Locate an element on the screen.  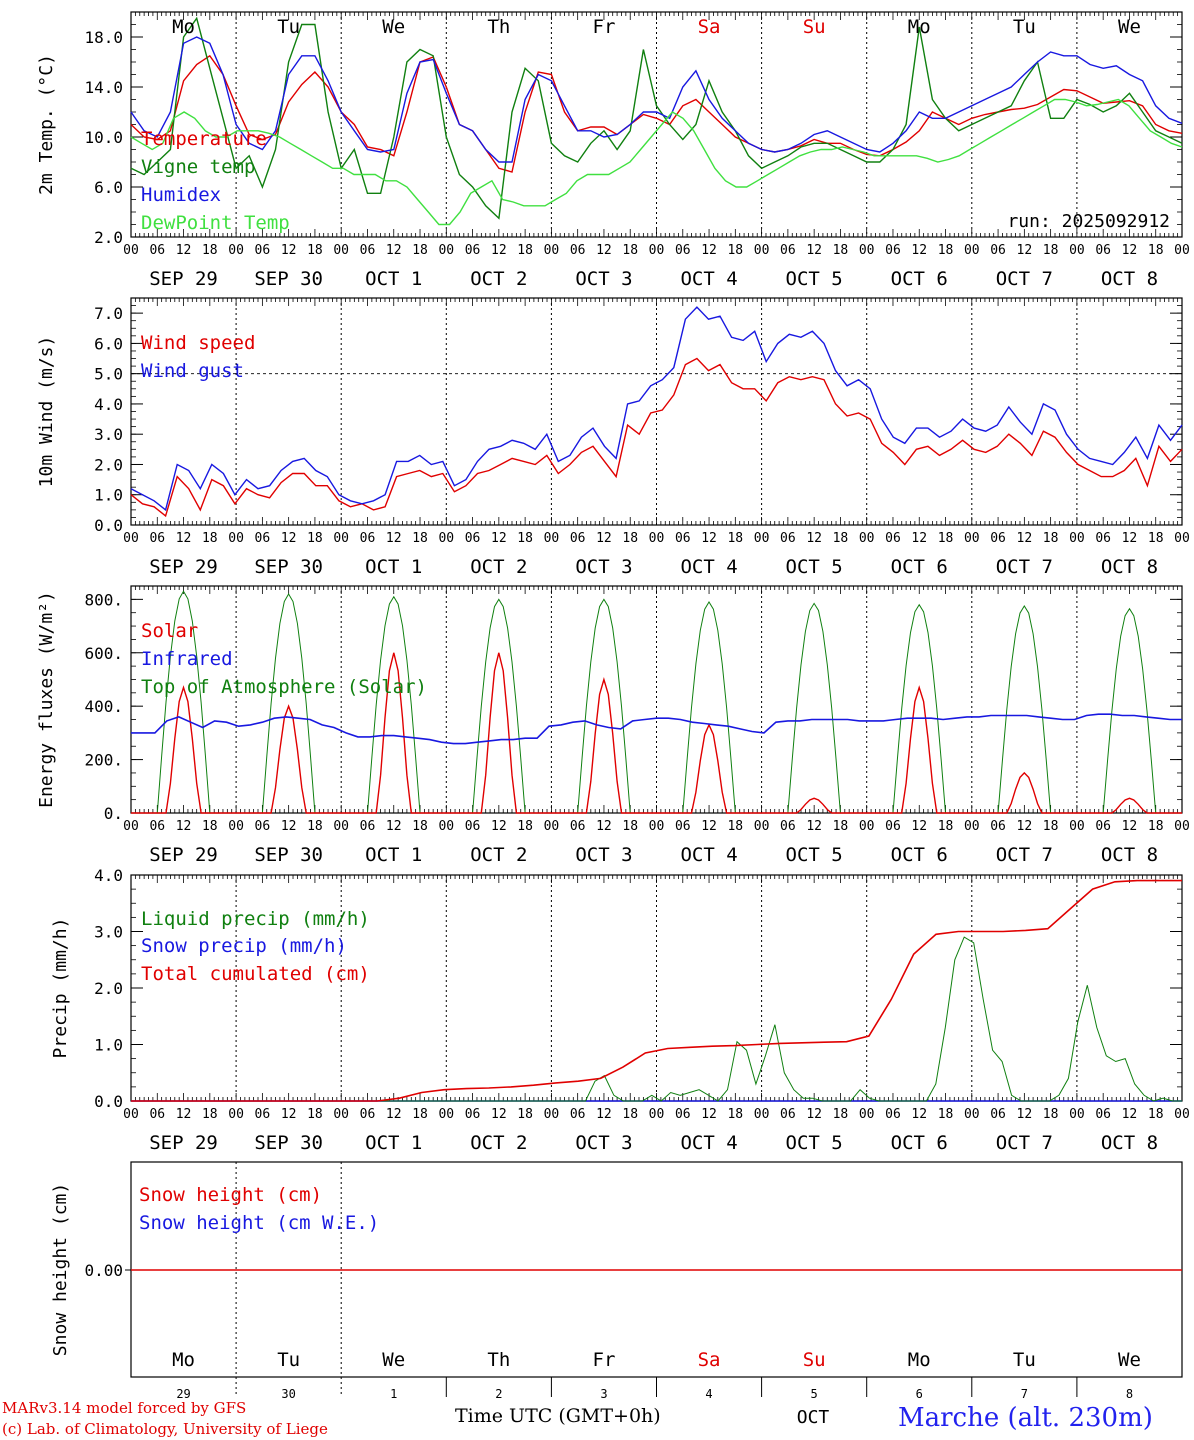
date-label: OCT 8 is located at coordinates (1129, 1143).